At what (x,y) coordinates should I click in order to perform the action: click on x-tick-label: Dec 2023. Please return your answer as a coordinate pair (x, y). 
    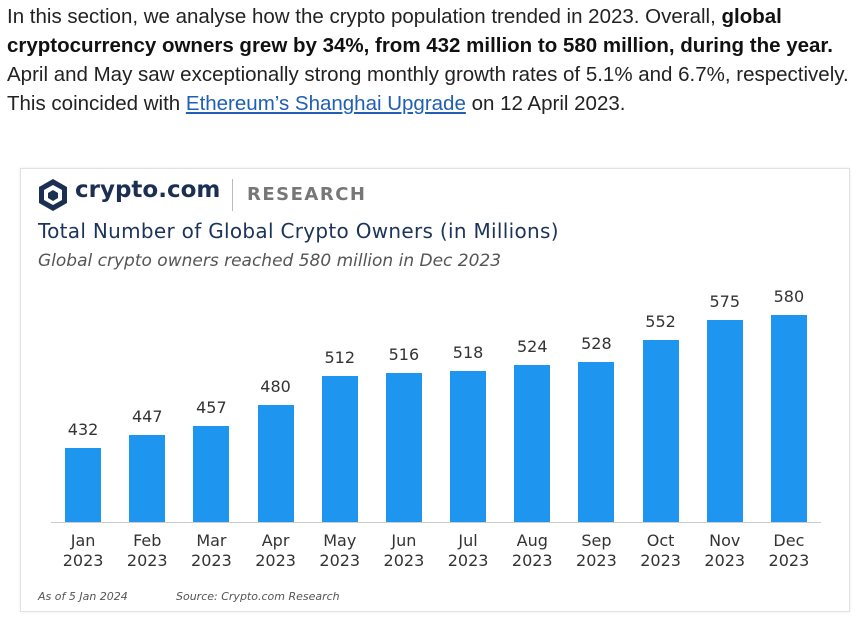
    Looking at the image, I should click on (789, 550).